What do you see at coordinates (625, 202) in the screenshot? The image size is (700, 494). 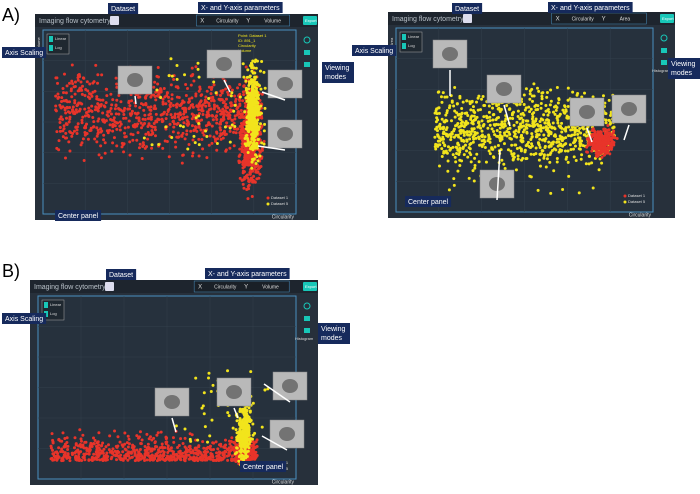 I see `legend-dot` at bounding box center [625, 202].